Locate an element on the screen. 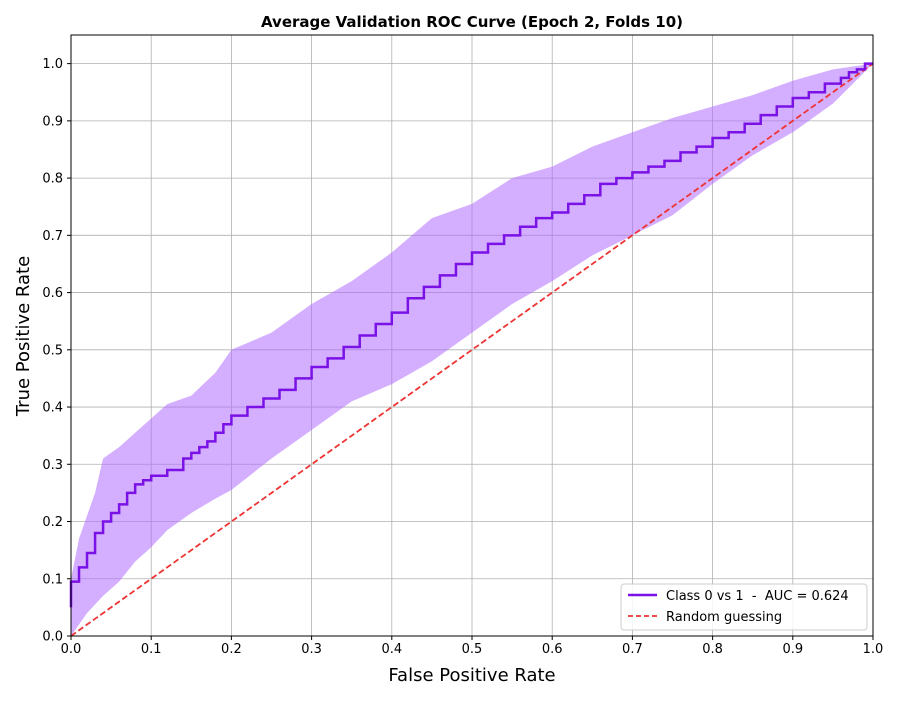 The height and width of the screenshot is (704, 900). y-tick-label: 0.4 is located at coordinates (52, 408).